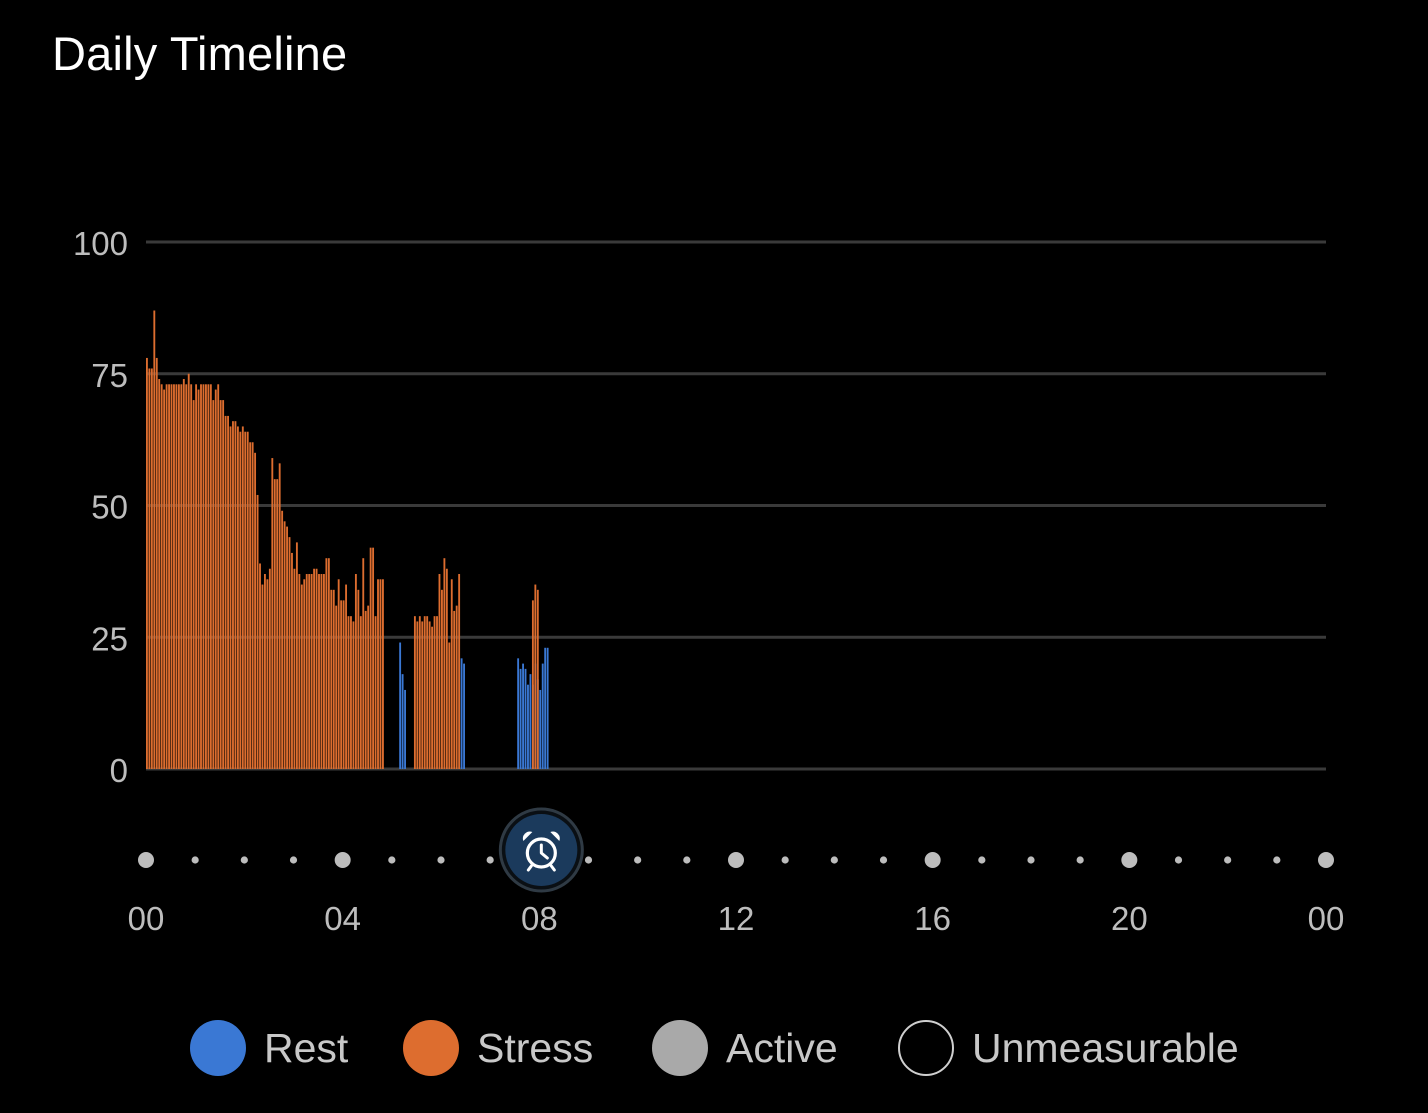 This screenshot has height=1113, width=1428. Describe the element at coordinates (539, 918) in the screenshot. I see `x-tick-label: 08` at that location.